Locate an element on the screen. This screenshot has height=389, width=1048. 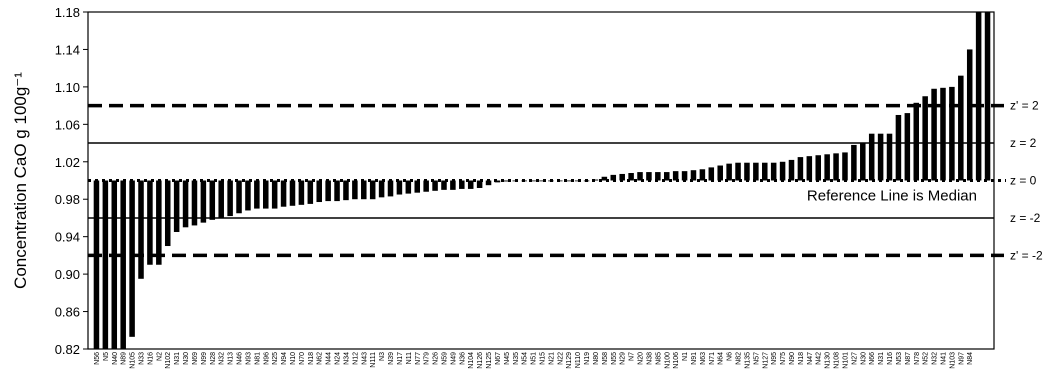
x-tick-label-4: N105 is located at coordinates (133, 360).